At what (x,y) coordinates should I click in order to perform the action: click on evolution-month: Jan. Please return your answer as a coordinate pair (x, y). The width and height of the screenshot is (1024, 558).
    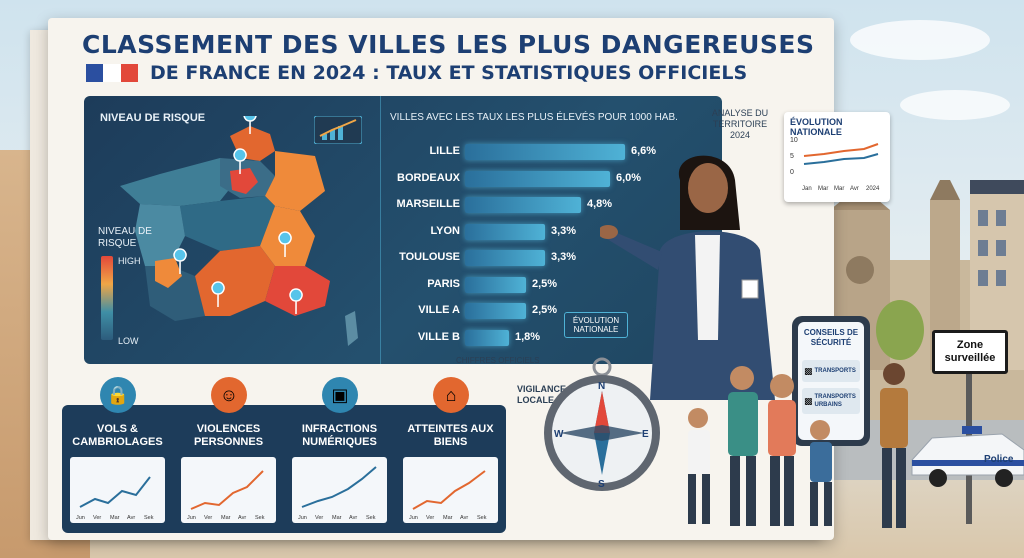
    Looking at the image, I should click on (807, 189).